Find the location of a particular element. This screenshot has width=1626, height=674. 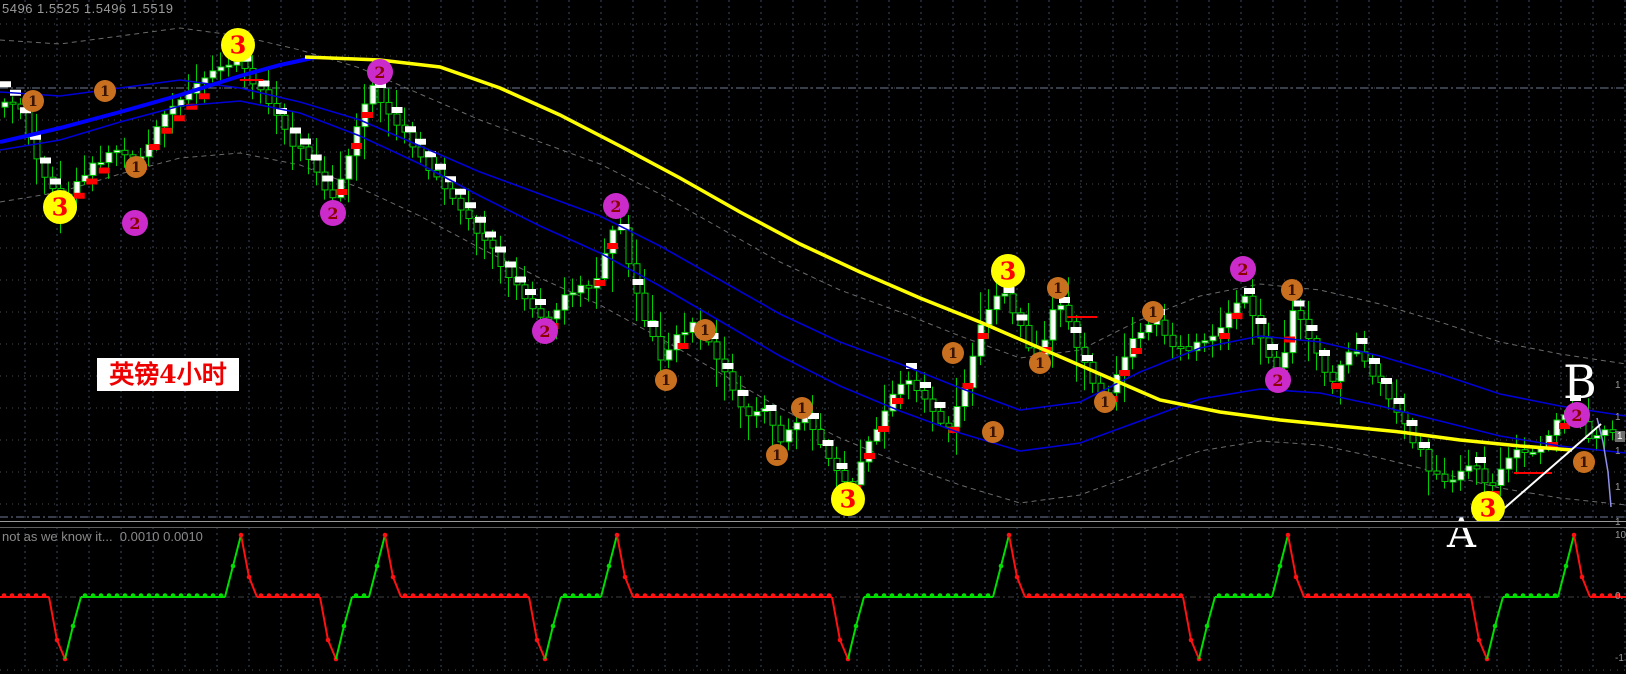

osc-spike is located at coordinates (328, 628).